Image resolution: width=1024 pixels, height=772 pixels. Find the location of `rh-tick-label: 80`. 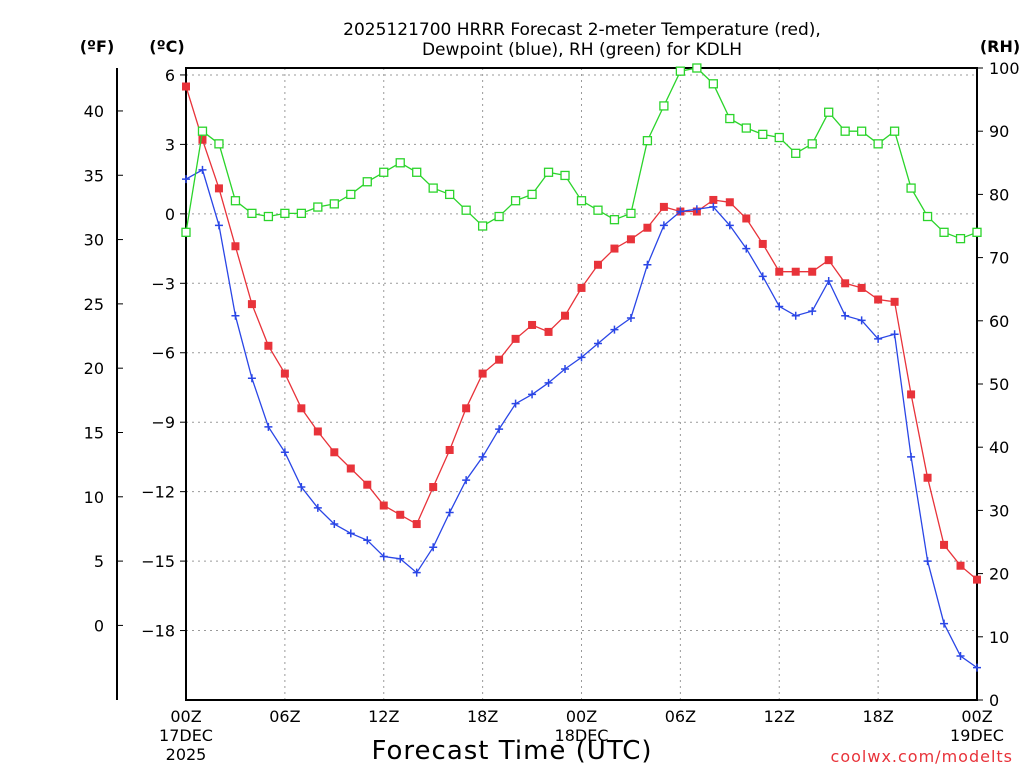

rh-tick-label: 80 is located at coordinates (999, 194).